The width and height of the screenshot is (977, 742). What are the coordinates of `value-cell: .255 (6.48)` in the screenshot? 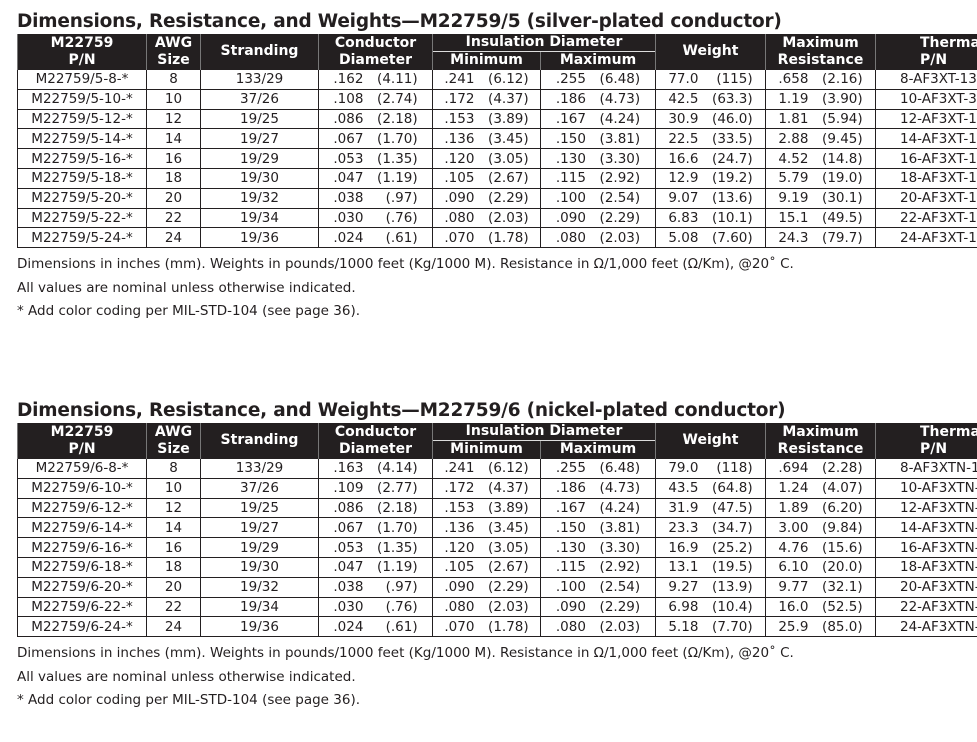 It's located at (598, 79).